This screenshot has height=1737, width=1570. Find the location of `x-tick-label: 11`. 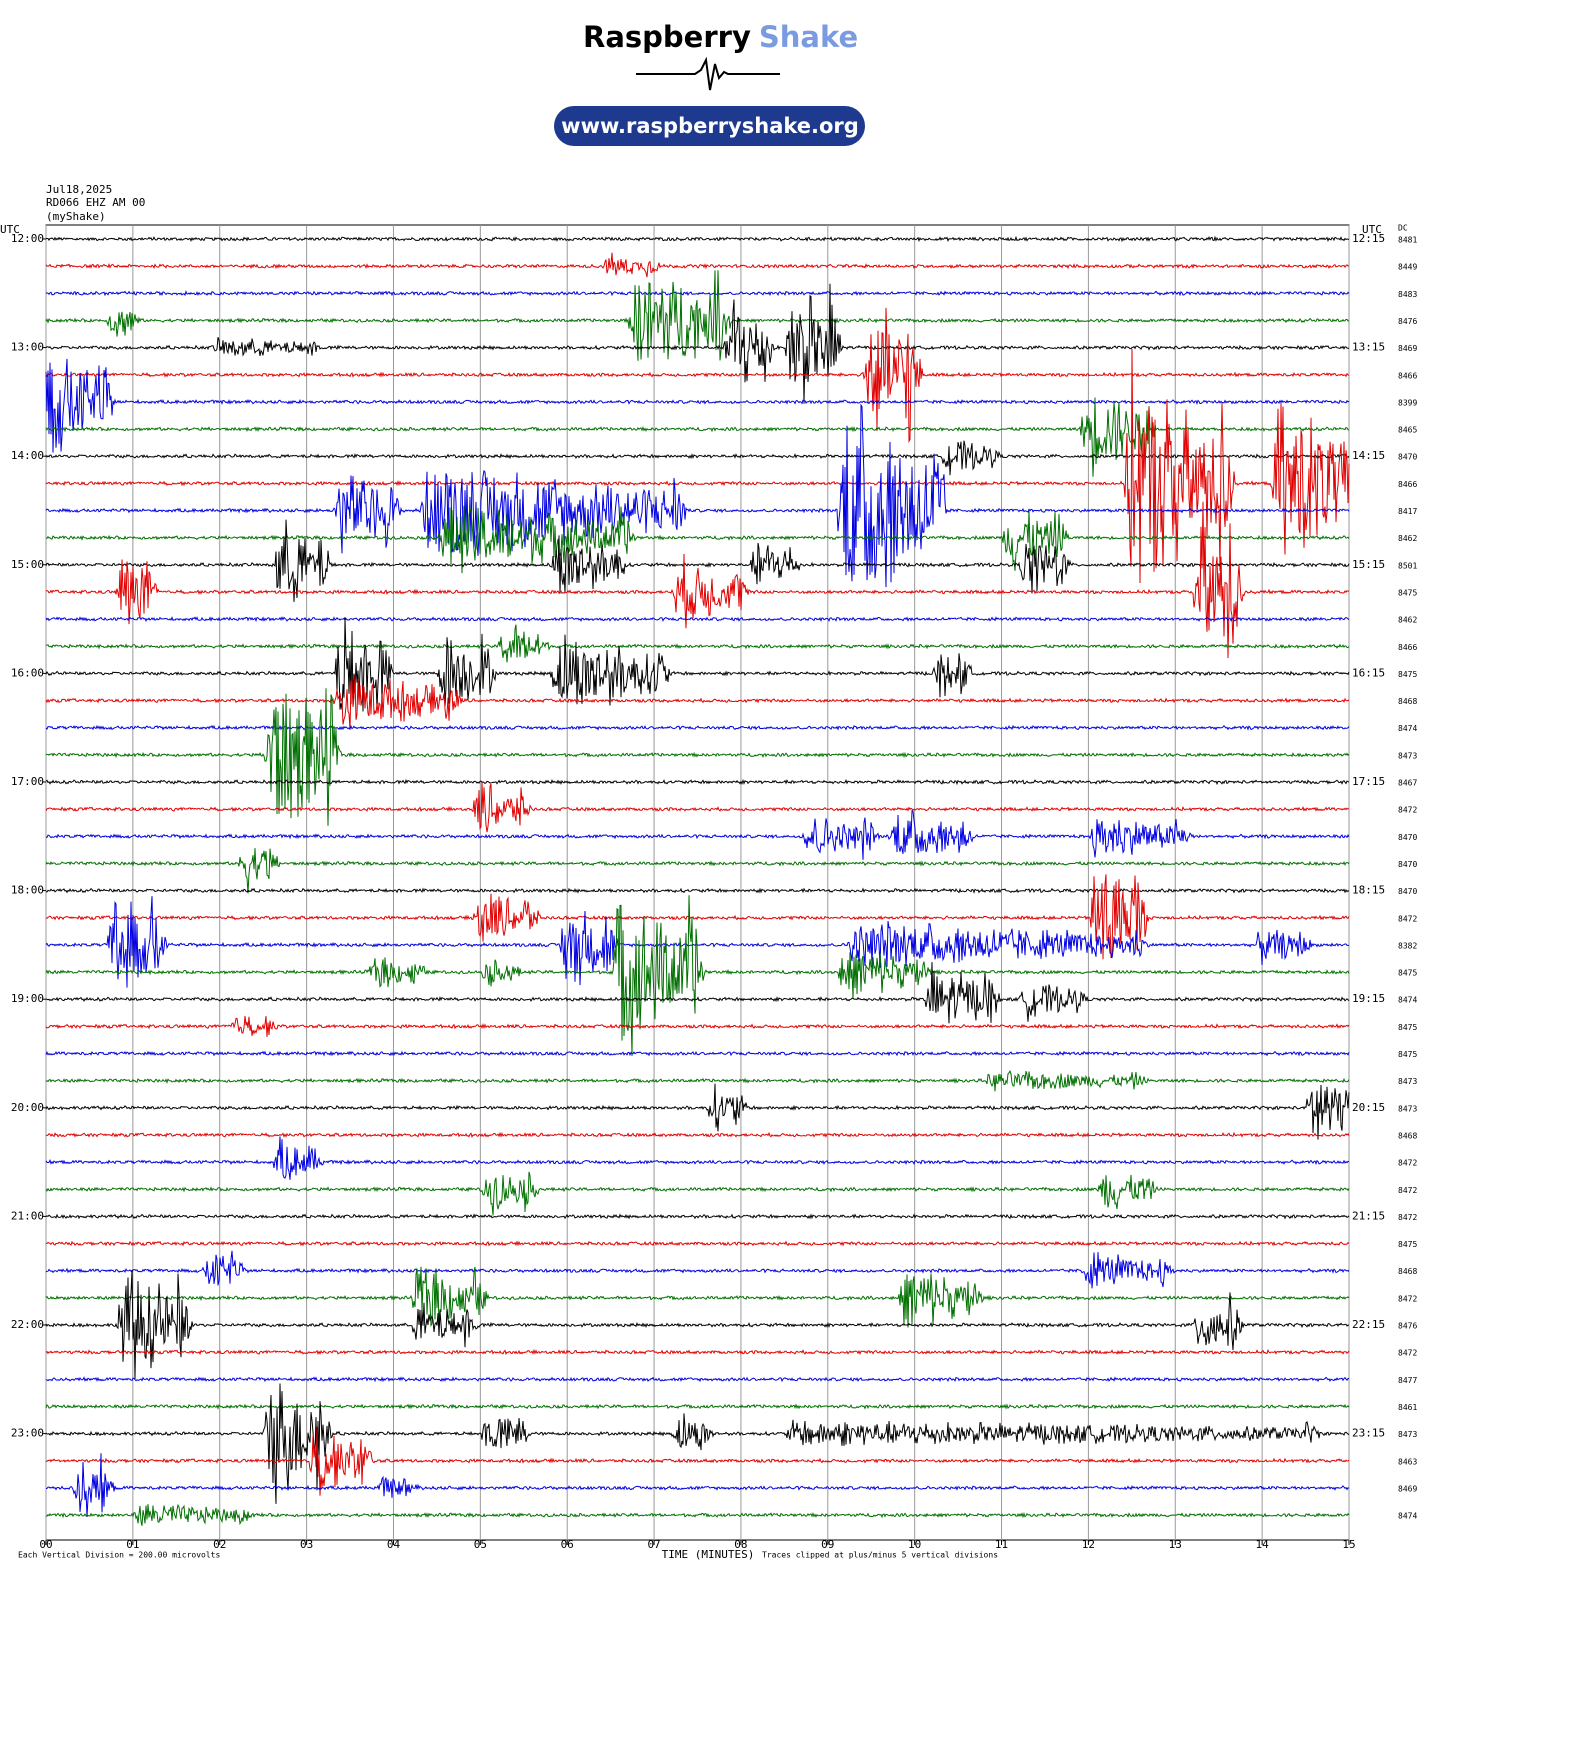

x-tick-label: 11 is located at coordinates (1001, 1544).